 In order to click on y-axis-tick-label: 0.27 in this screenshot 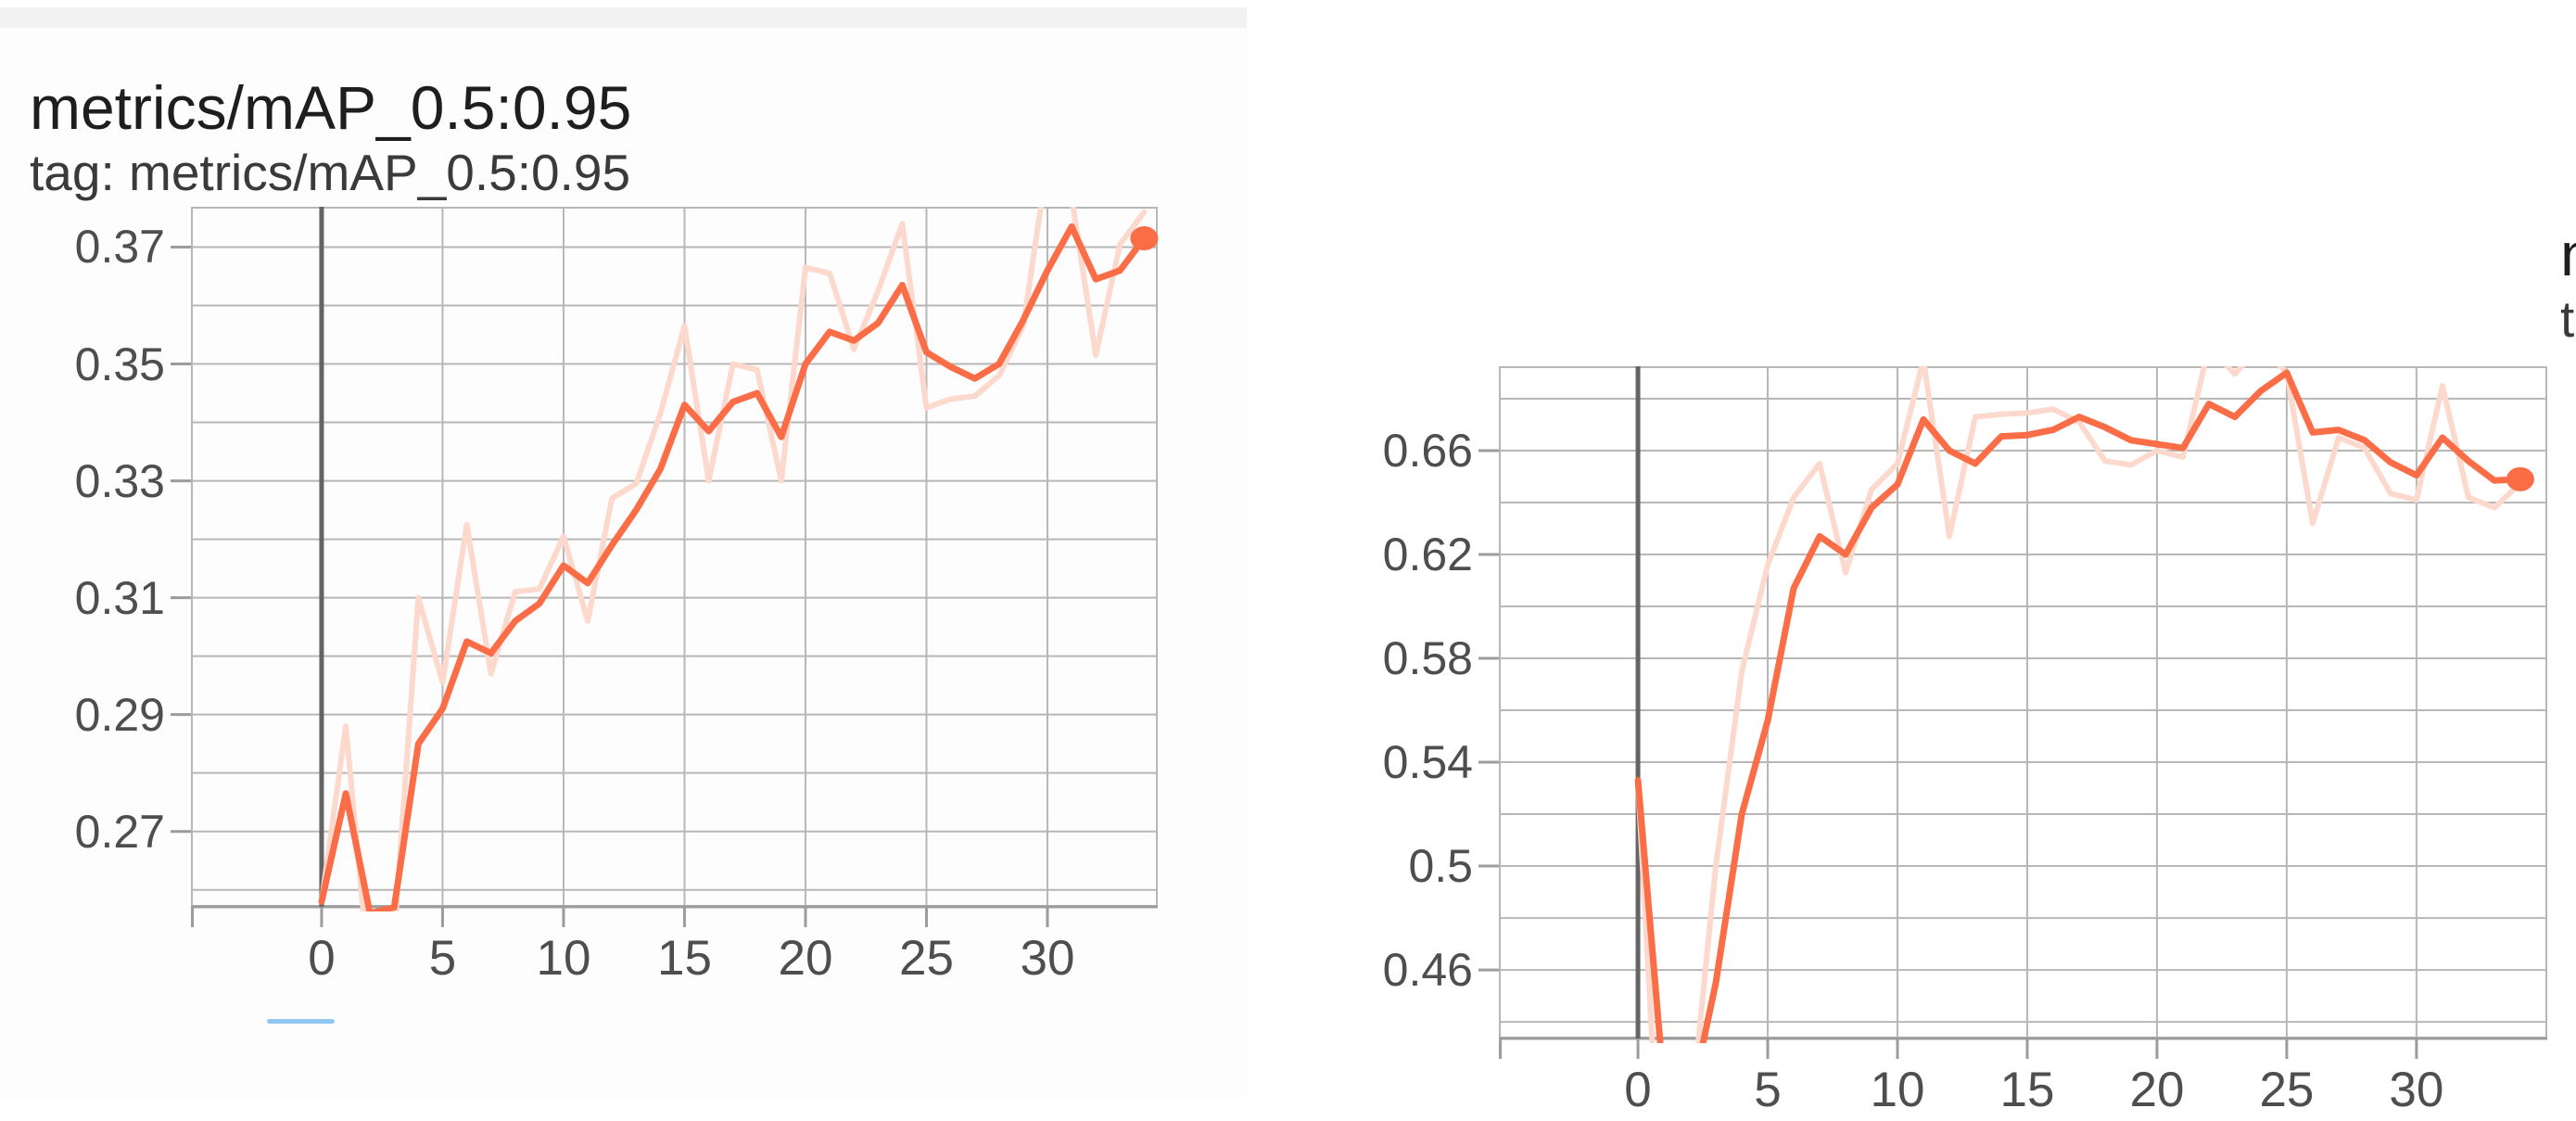, I will do `click(119, 831)`.